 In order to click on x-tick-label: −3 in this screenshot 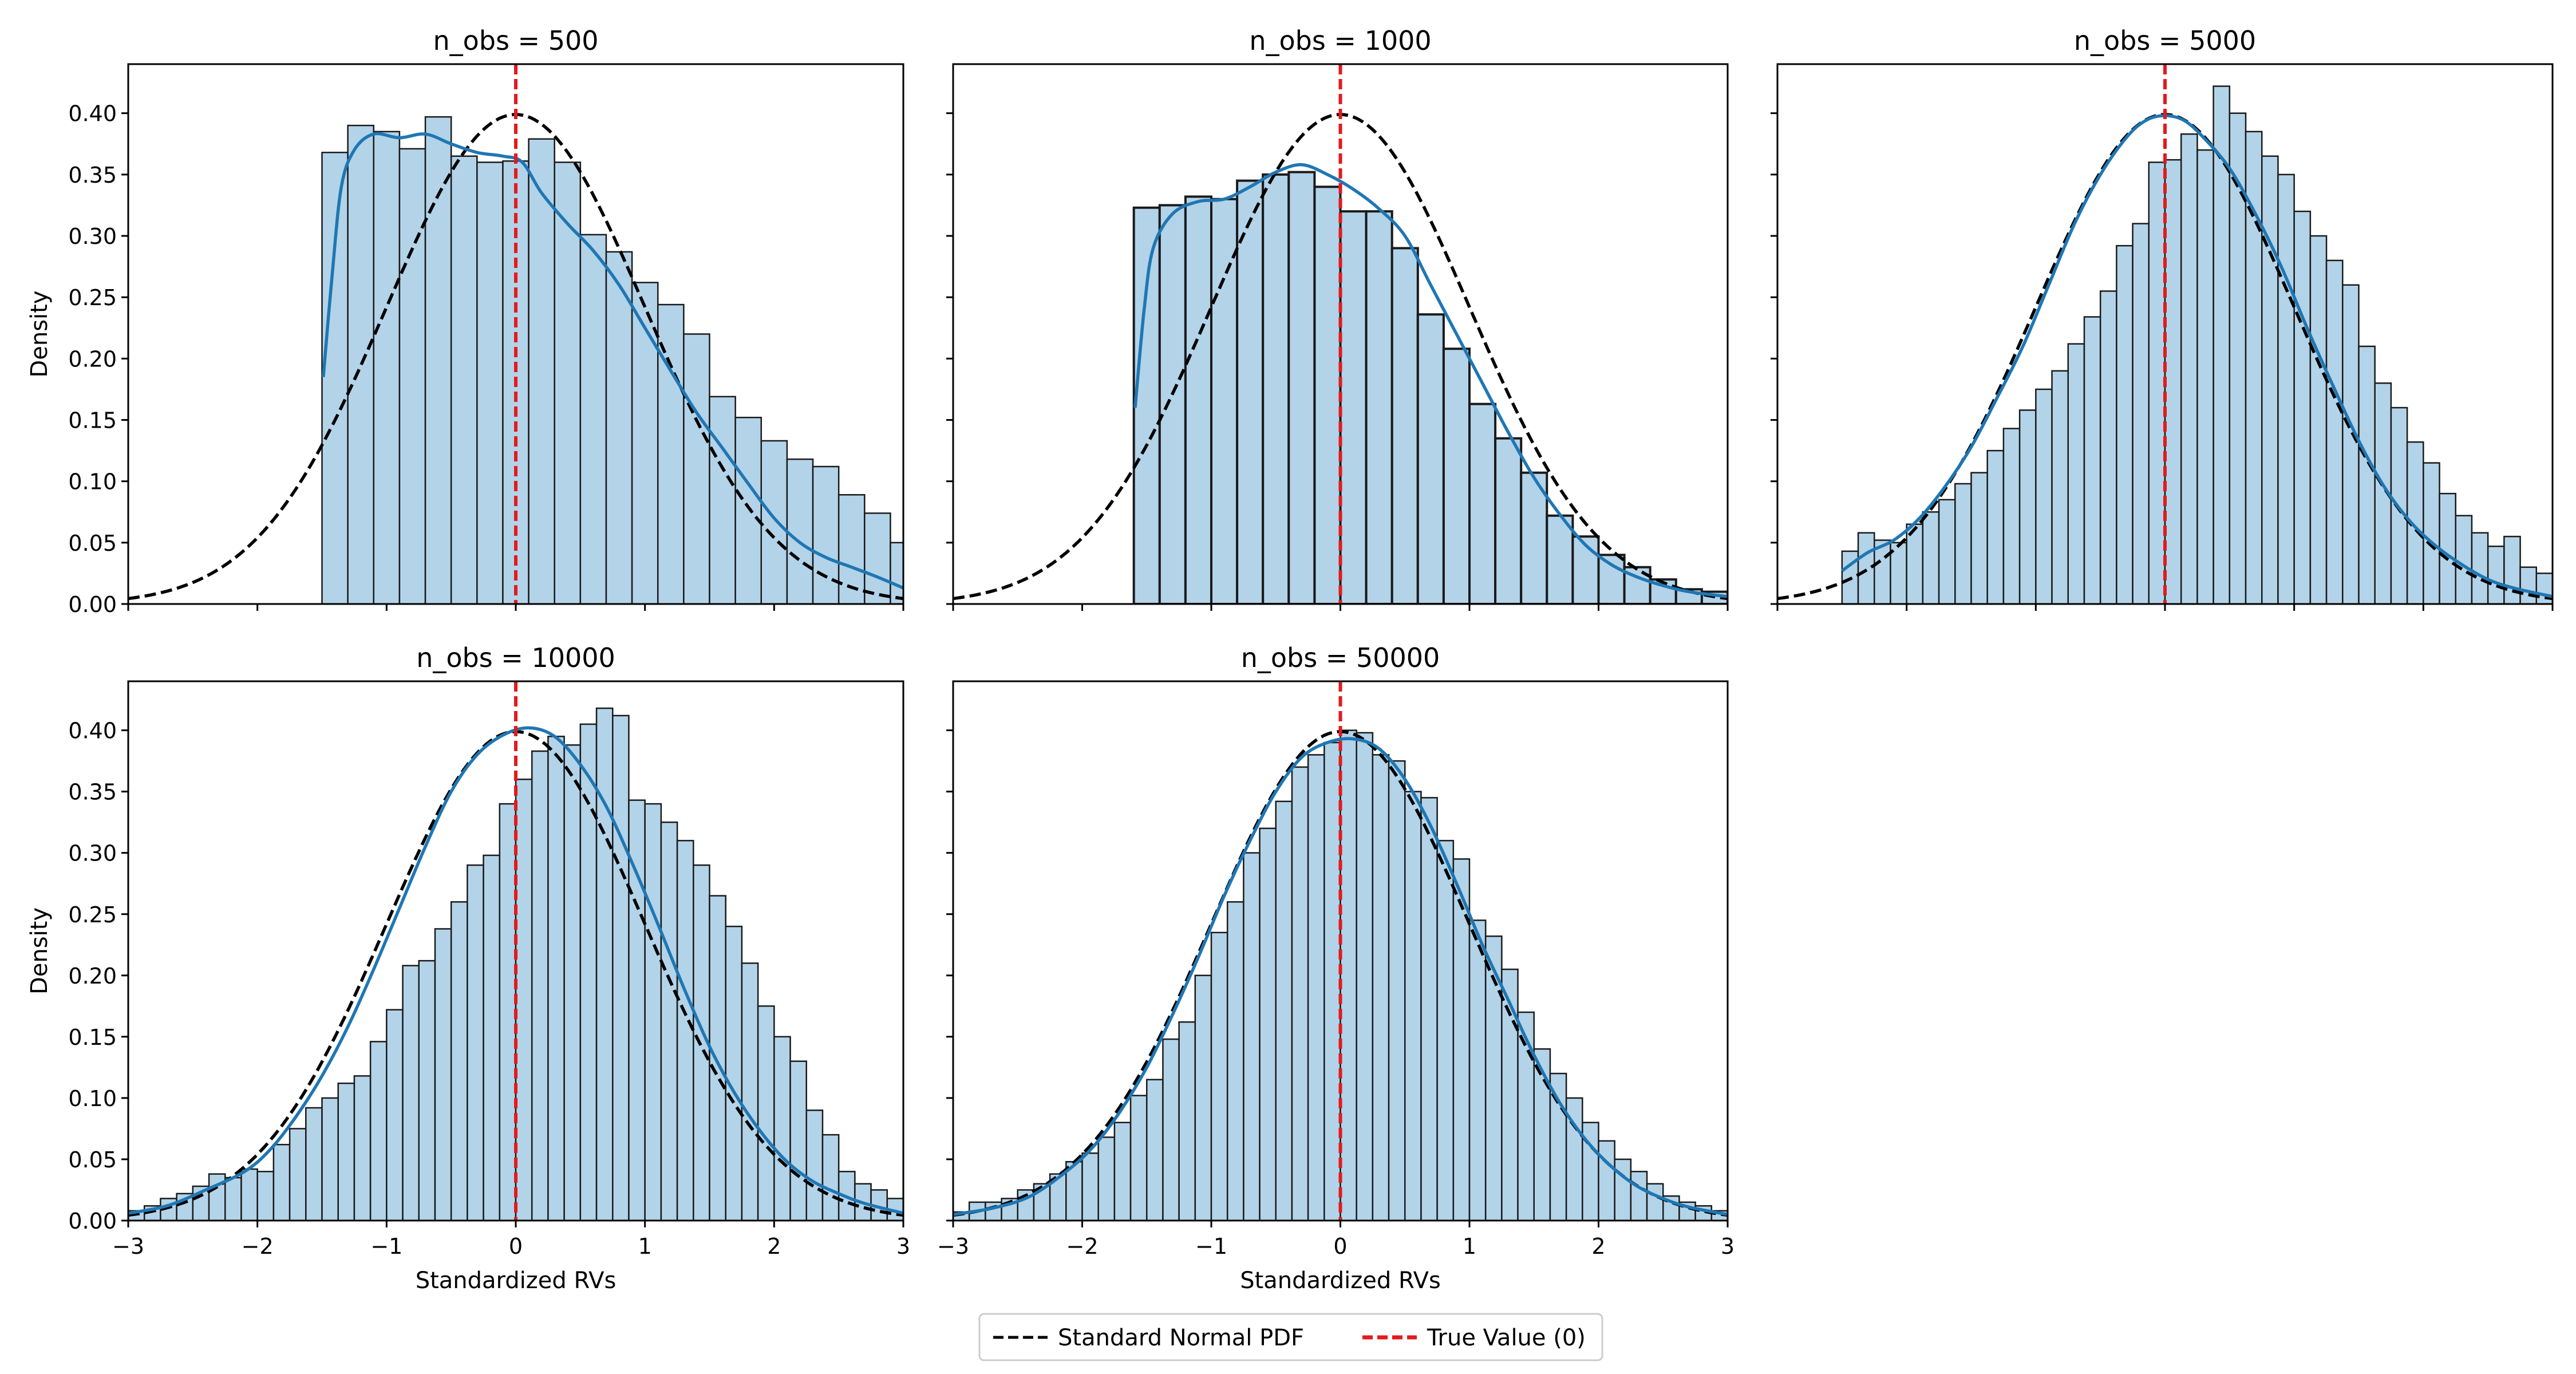, I will do `click(128, 1246)`.